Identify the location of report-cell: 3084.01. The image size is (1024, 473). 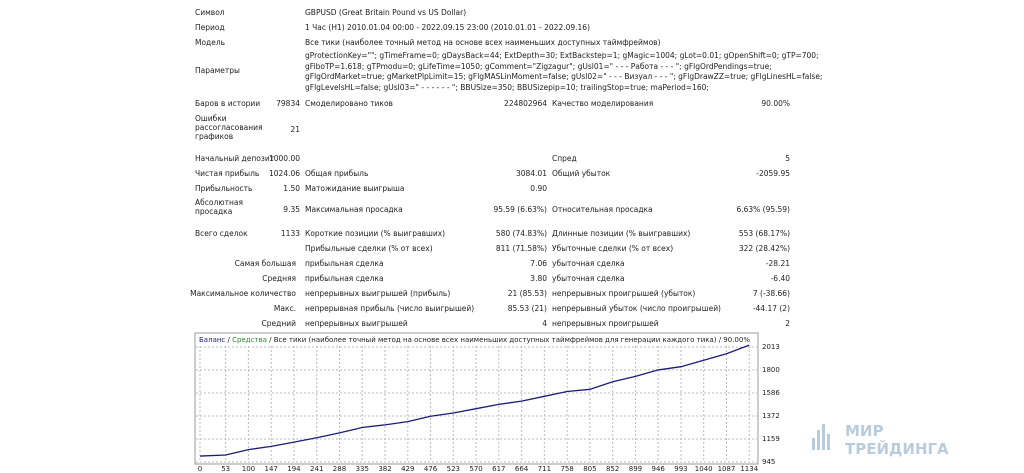
(531, 173).